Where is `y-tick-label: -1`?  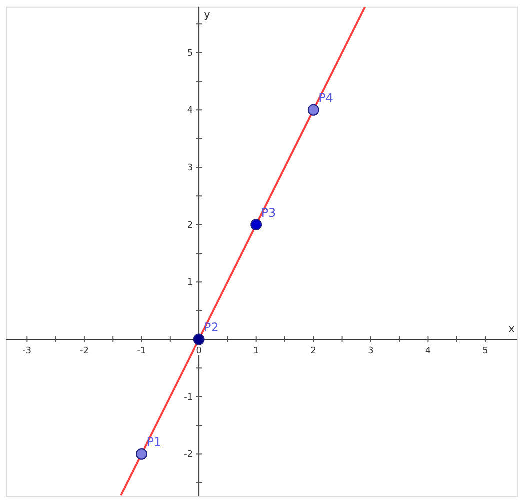
y-tick-label: -1 is located at coordinates (189, 397).